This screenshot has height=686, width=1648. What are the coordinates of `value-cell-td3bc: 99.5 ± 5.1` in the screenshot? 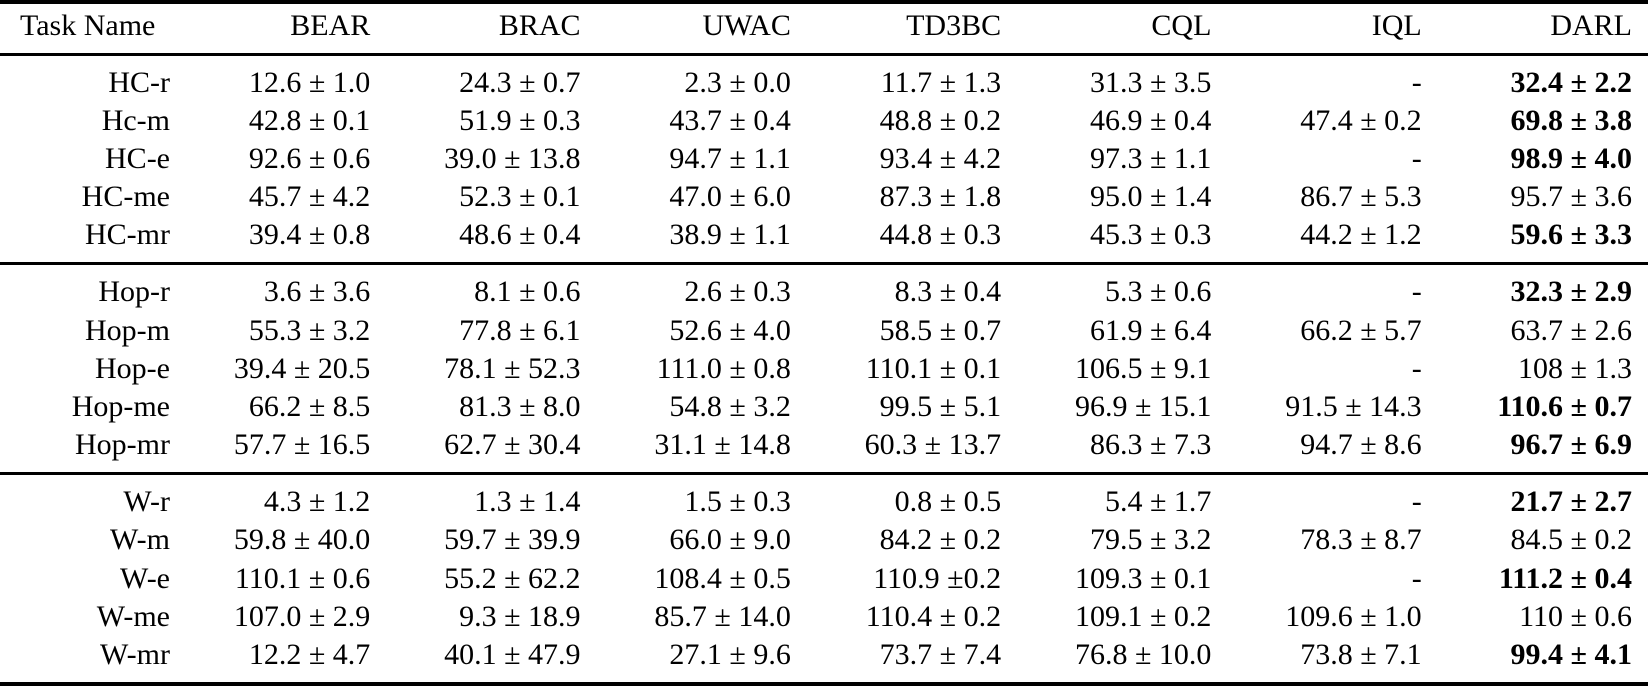 It's located at (940, 406).